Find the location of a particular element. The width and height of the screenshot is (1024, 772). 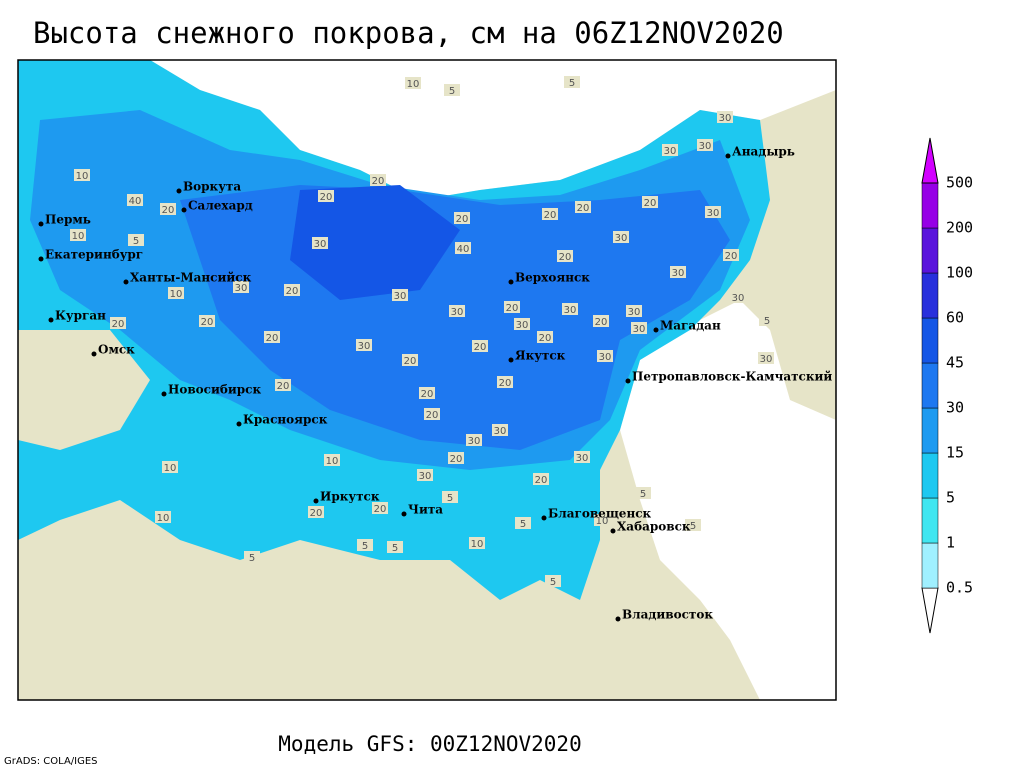

colorbar-bottom is located at coordinates (930, 610).